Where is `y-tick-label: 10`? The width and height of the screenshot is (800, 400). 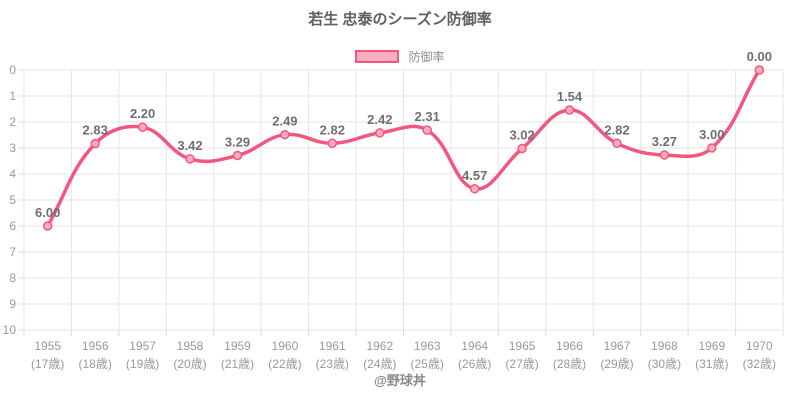
y-tick-label: 10 is located at coordinates (10, 330).